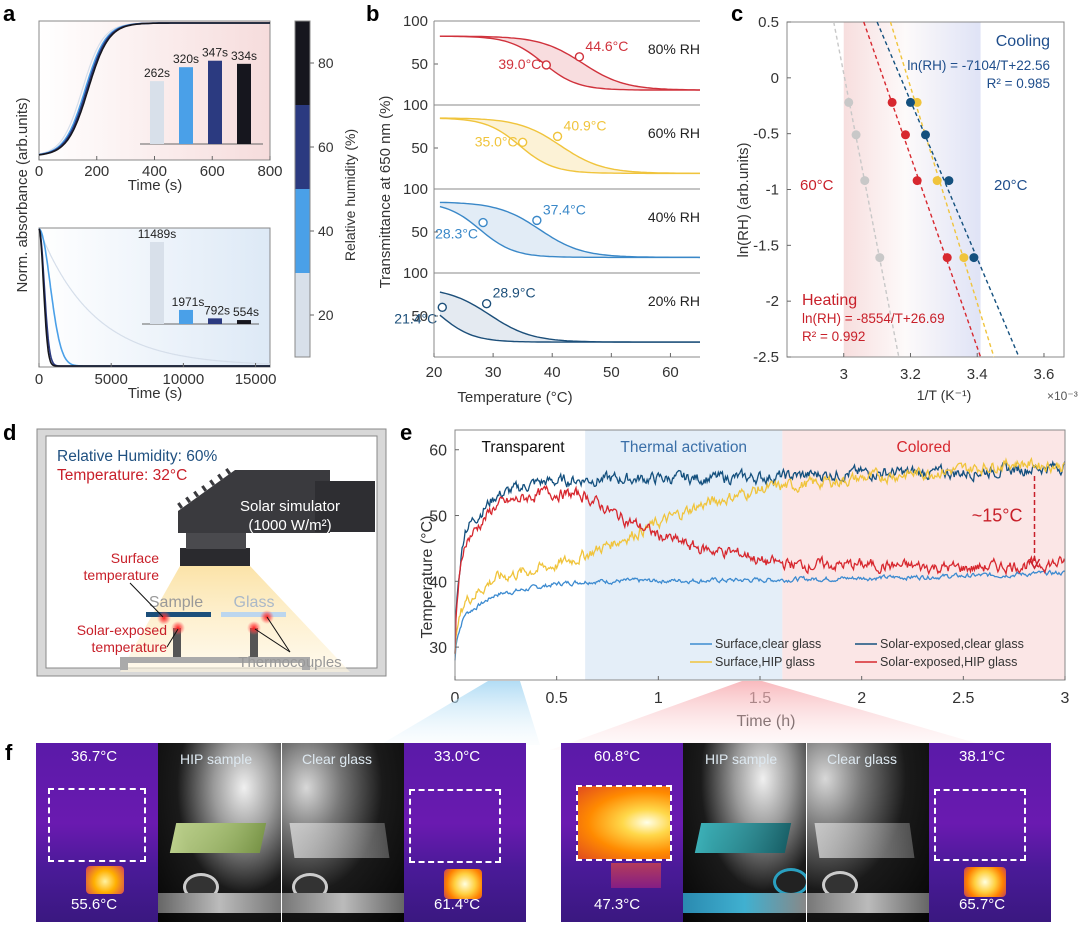 This screenshot has height=937, width=1080. What do you see at coordinates (829, 300) in the screenshot?
I see `c-heating-title: Heating` at bounding box center [829, 300].